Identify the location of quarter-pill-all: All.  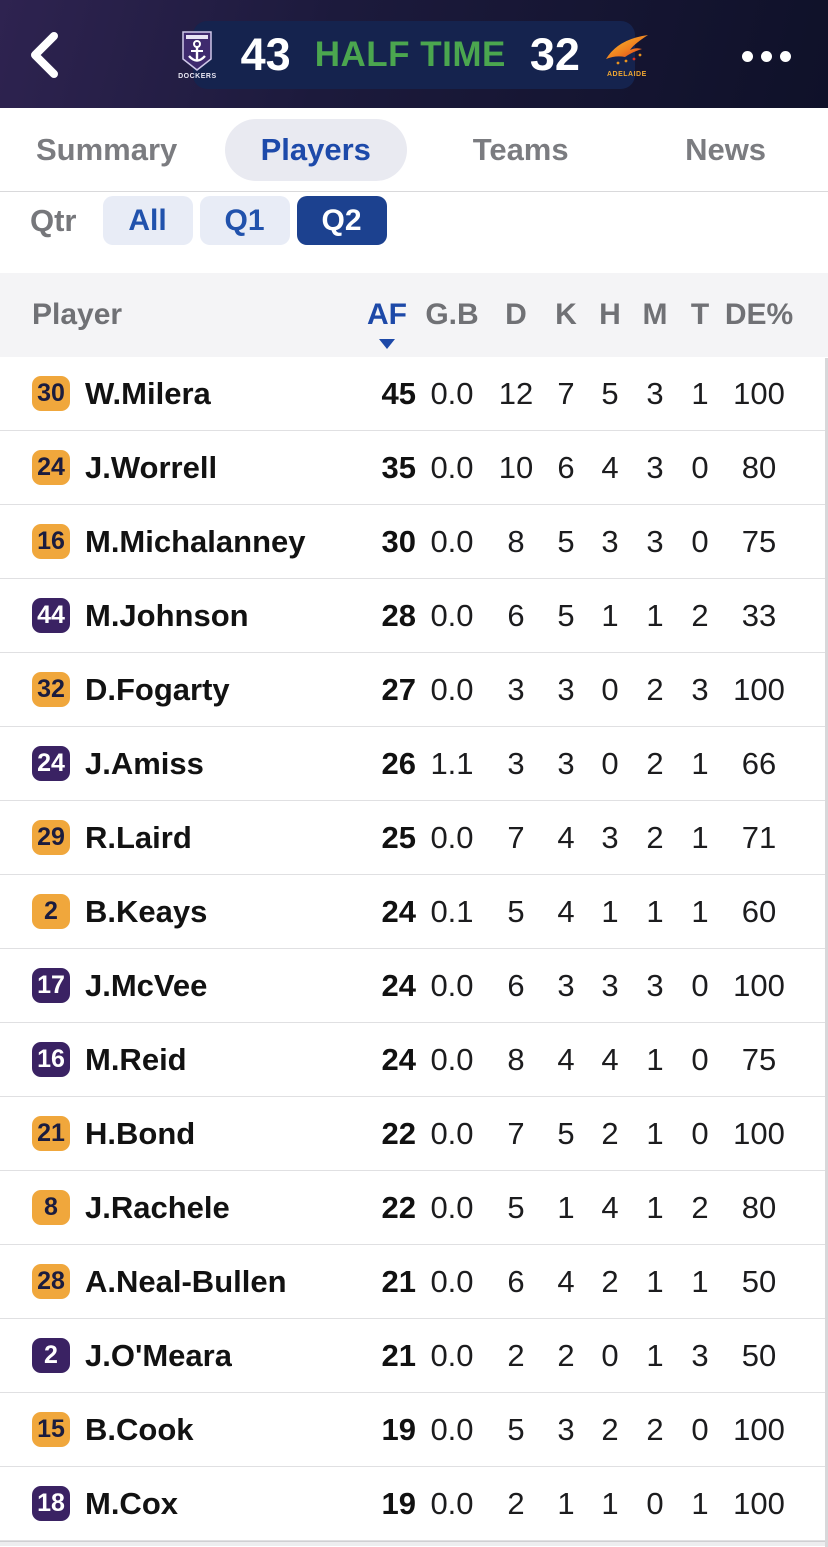
(147, 220).